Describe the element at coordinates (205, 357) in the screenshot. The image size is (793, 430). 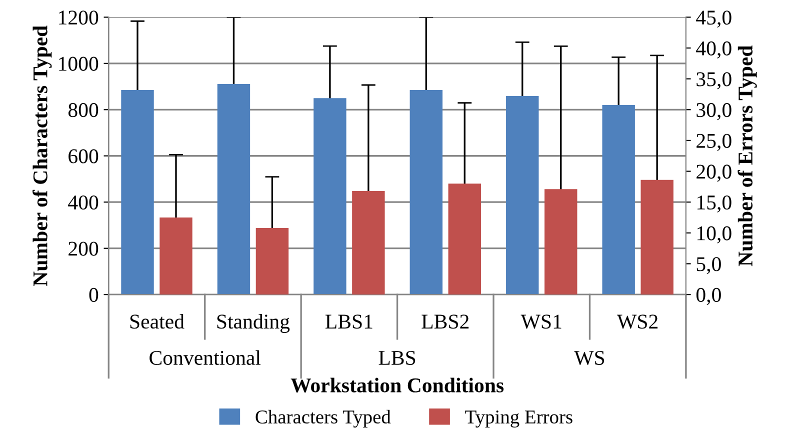
I see `text: Conventional` at that location.